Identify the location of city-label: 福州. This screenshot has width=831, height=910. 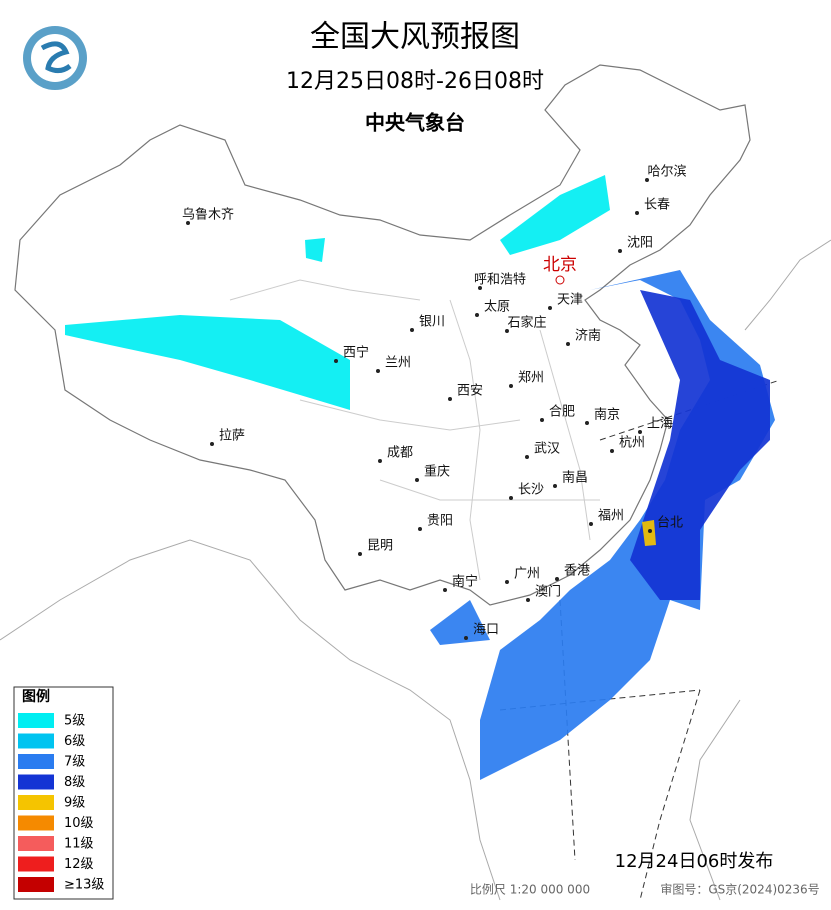
(611, 516).